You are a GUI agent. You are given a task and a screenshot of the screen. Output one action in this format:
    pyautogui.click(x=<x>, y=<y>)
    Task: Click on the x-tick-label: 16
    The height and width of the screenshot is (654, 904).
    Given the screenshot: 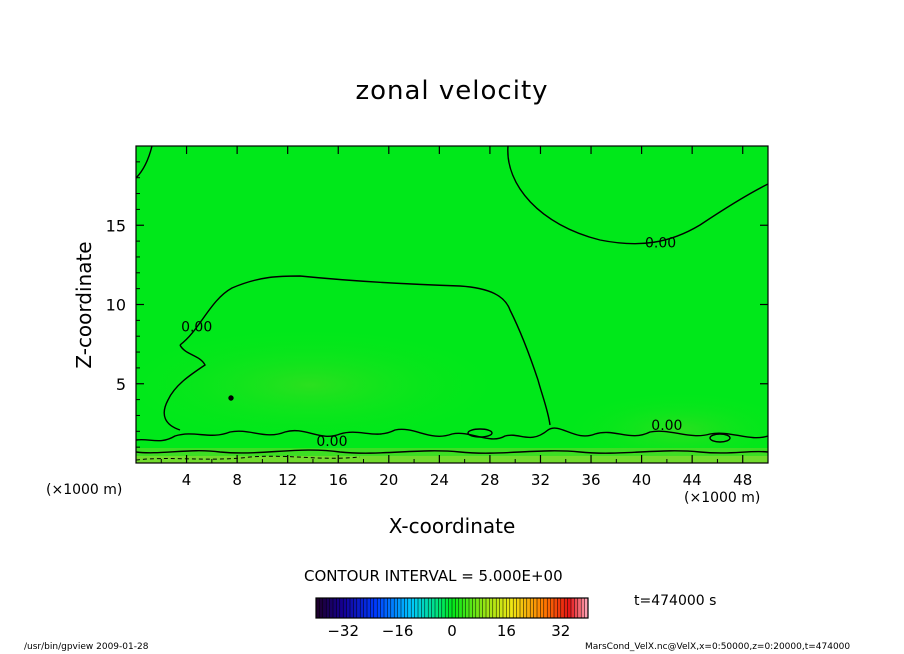 What is the action you would take?
    pyautogui.click(x=338, y=480)
    